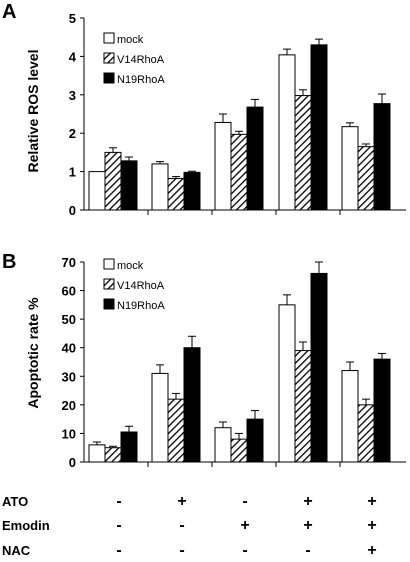 The width and height of the screenshot is (410, 562). Describe the element at coordinates (69, 348) in the screenshot. I see `y-tick-label: 40` at that location.